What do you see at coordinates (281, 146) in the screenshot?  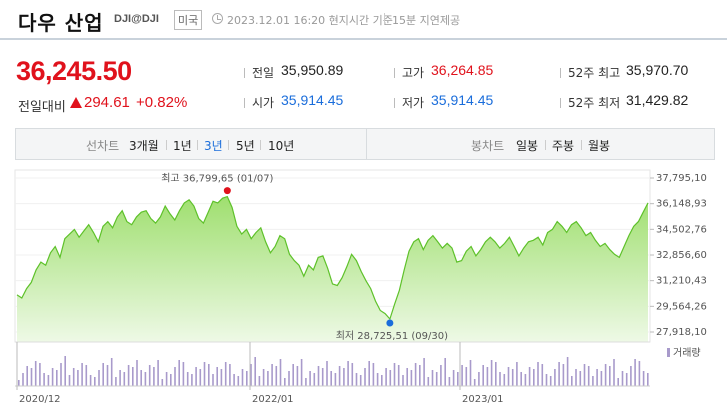 I see `period-10y-button: 10년` at bounding box center [281, 146].